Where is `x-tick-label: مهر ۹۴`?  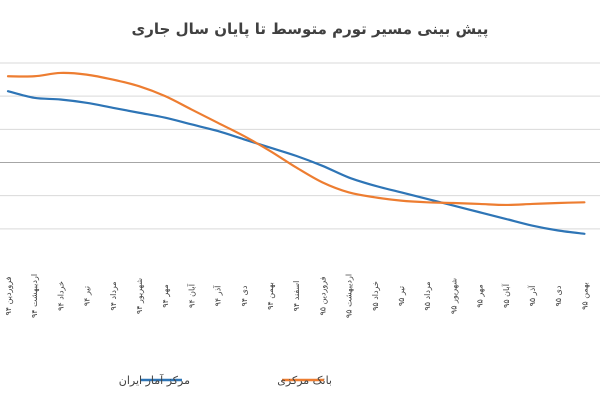 x-tick-label: مهر ۹۴ is located at coordinates (165, 296).